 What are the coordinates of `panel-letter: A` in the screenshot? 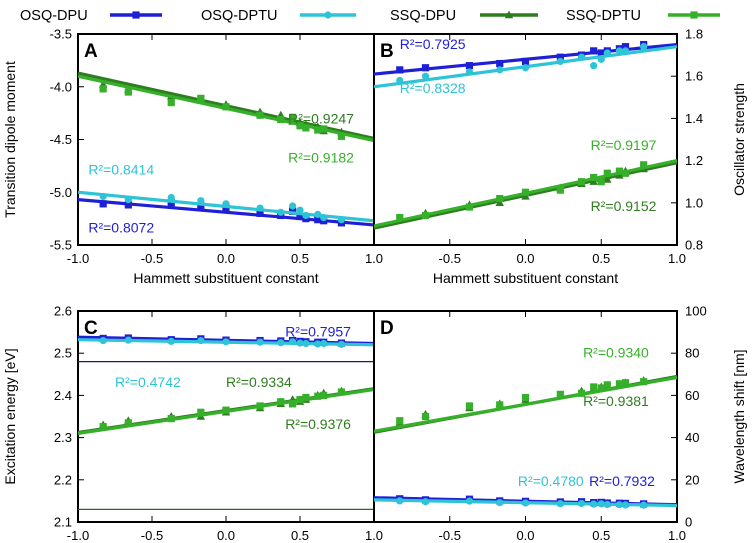 It's located at (91, 51).